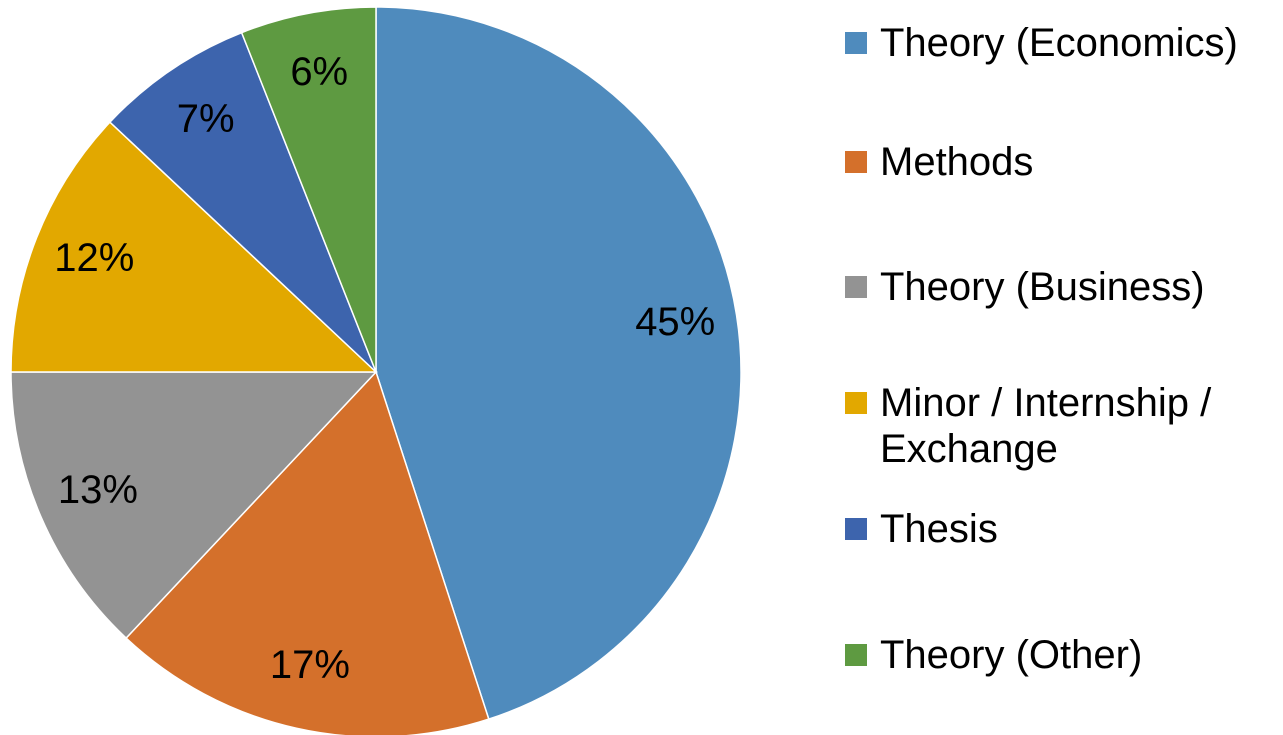 The width and height of the screenshot is (1283, 735). What do you see at coordinates (1011, 655) in the screenshot?
I see `legend-label: Theory (Other)` at bounding box center [1011, 655].